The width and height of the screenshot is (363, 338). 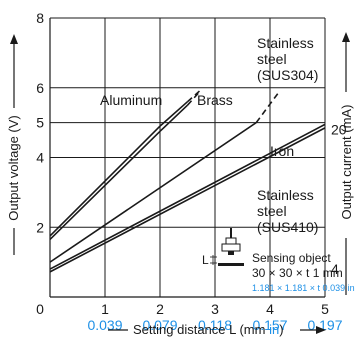 What do you see at coordinates (193, 99) in the screenshot?
I see `series-line-dashed-brass` at bounding box center [193, 99].